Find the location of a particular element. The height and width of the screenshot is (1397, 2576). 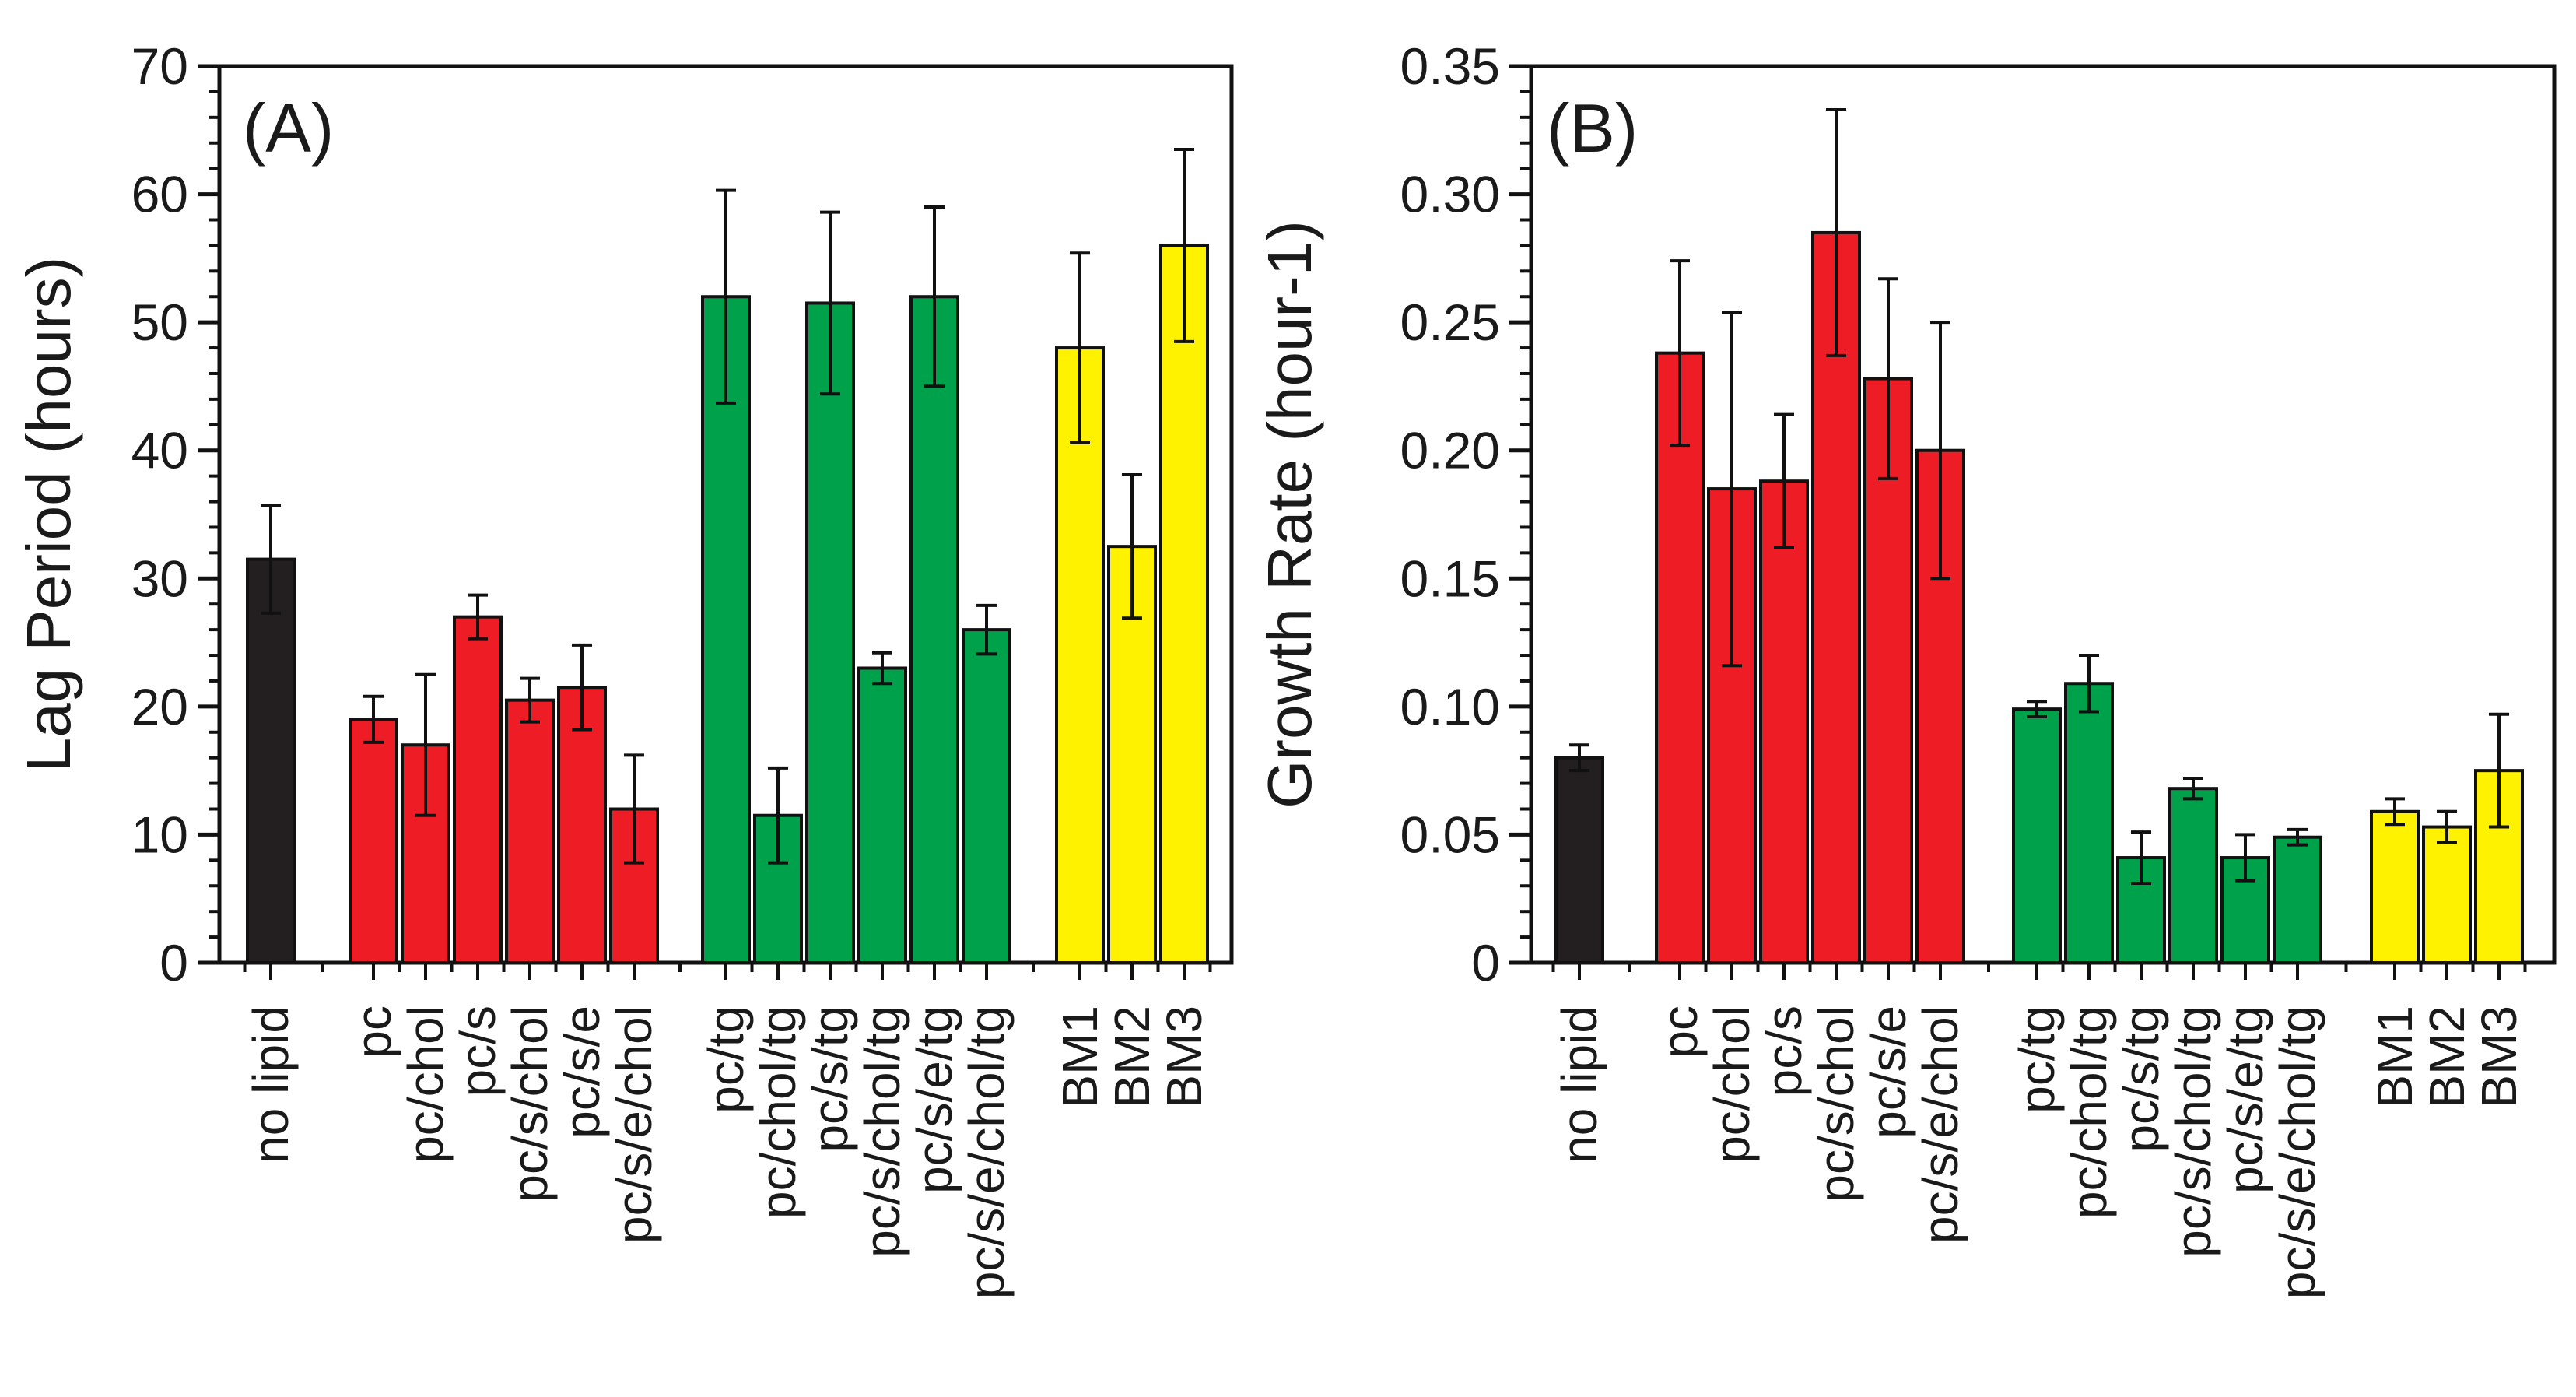

y-tick-label: 50 is located at coordinates (159, 322).